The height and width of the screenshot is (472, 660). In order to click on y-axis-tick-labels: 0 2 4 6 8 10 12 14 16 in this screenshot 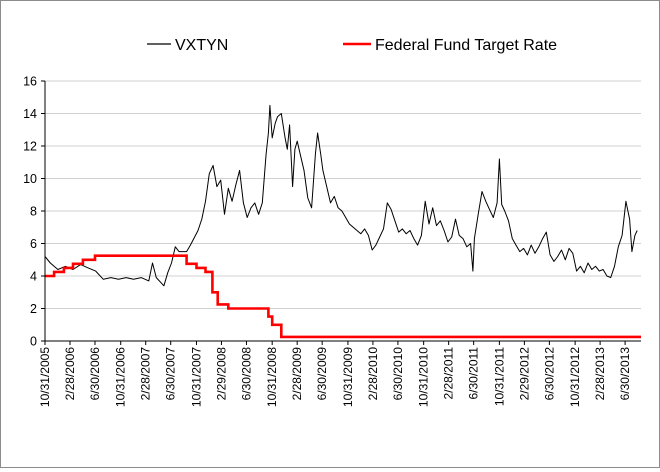, I will do `click(34, 212)`.